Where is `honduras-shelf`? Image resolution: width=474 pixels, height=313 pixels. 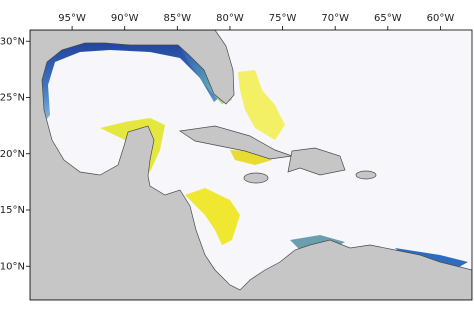
honduras-shelf is located at coordinates (212, 216).